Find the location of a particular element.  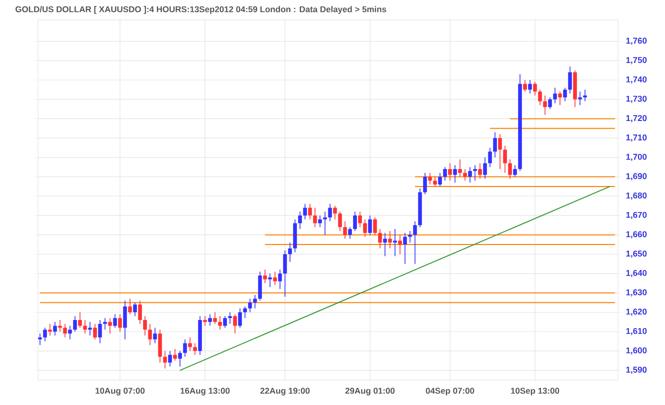

x-tick-label: 04Sep 07:00 is located at coordinates (450, 392).